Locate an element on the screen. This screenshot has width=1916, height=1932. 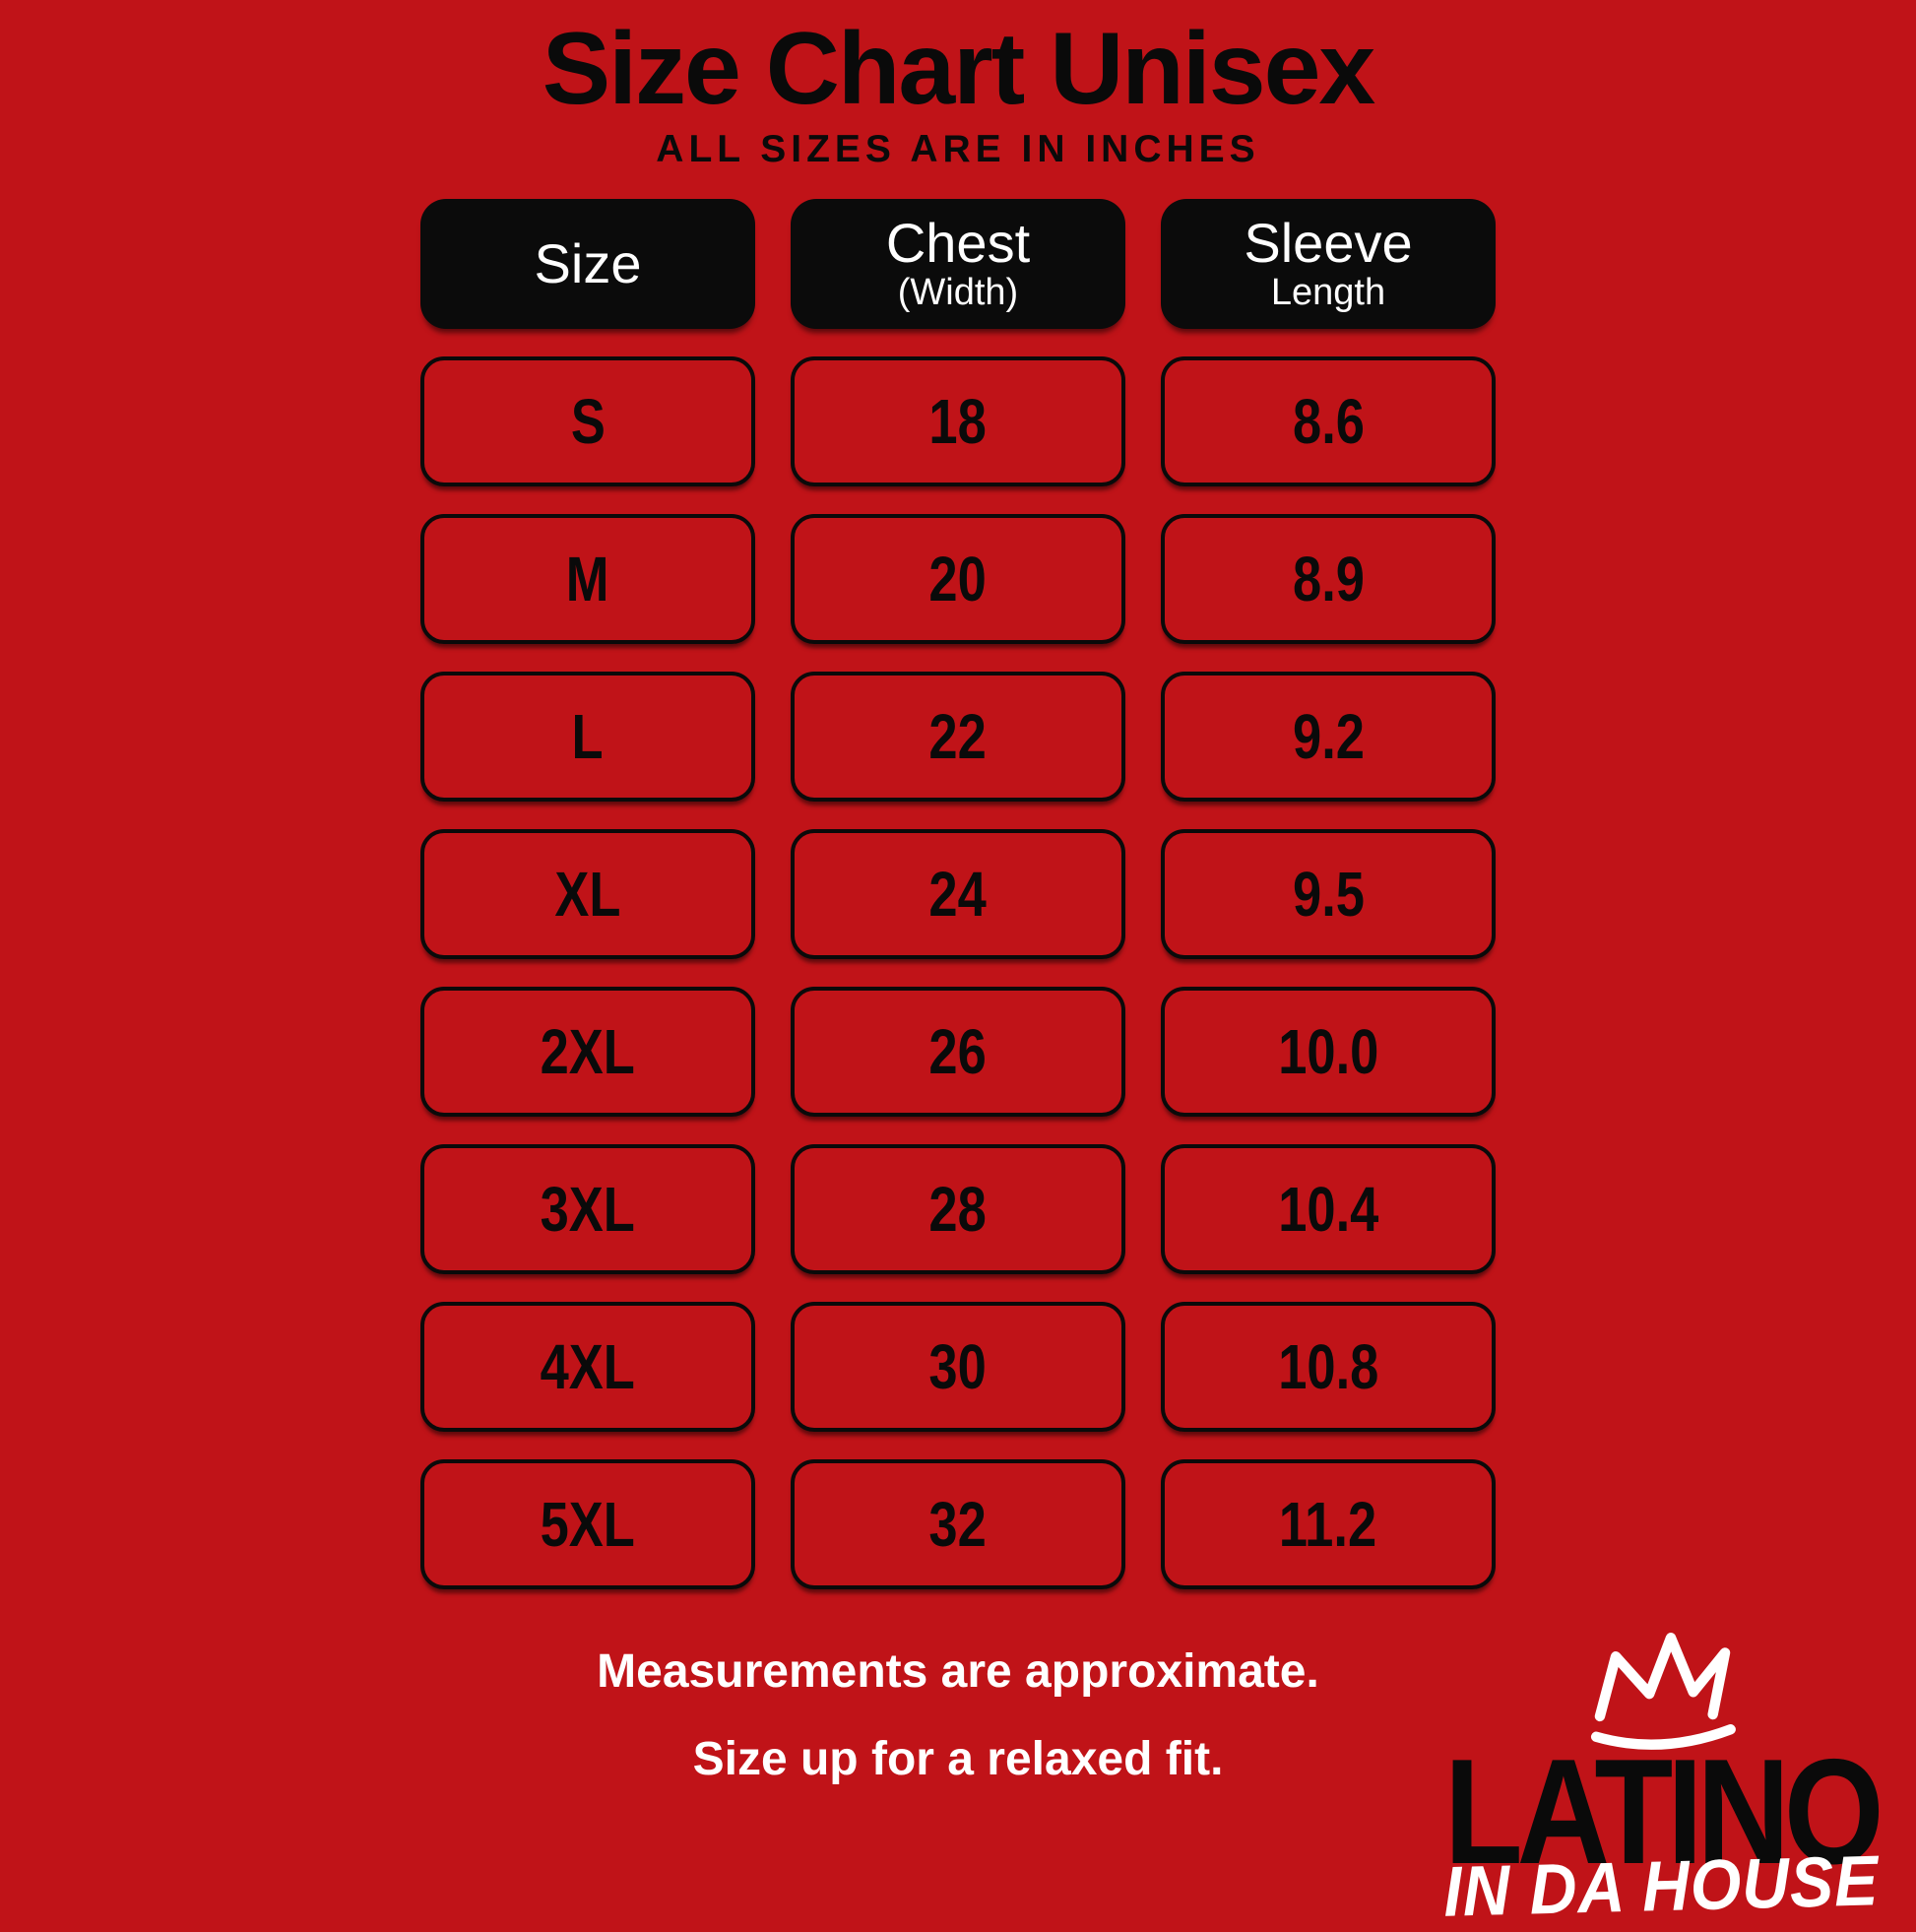
chest-cell: 28 is located at coordinates (958, 1209).